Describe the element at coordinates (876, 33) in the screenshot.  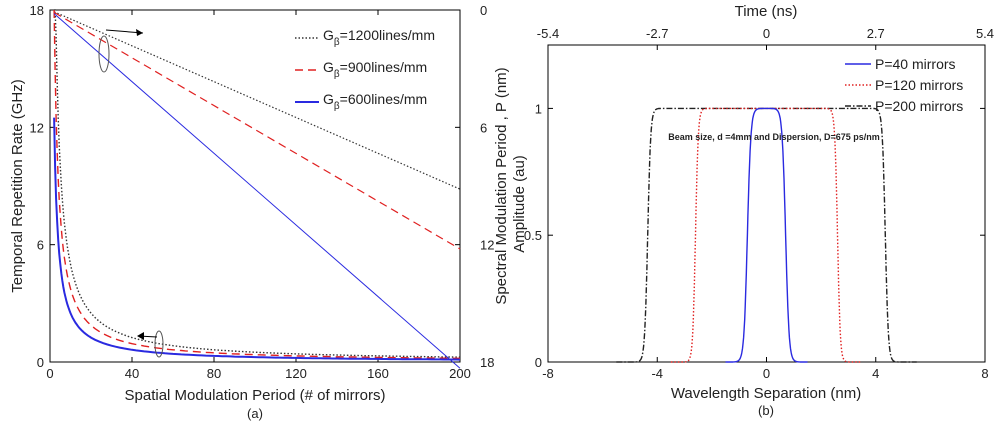
I see `panel-b-top-x-tick-label: 2.7` at that location.